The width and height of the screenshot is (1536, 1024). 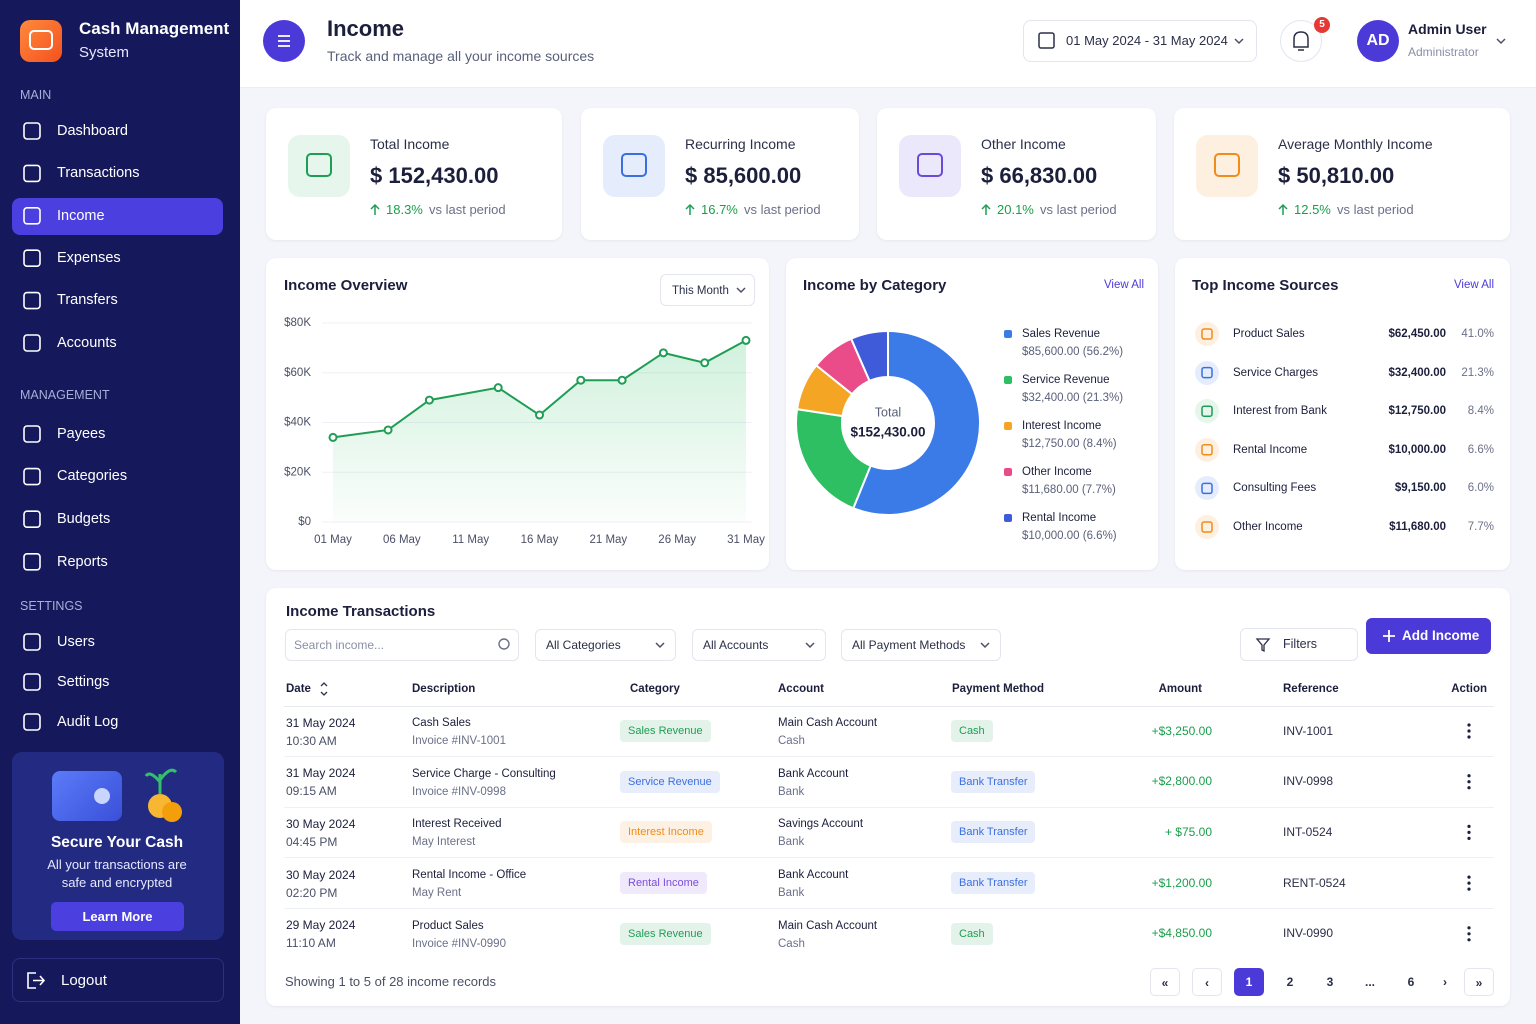 What do you see at coordinates (888, 44) in the screenshot?
I see `topbar` at bounding box center [888, 44].